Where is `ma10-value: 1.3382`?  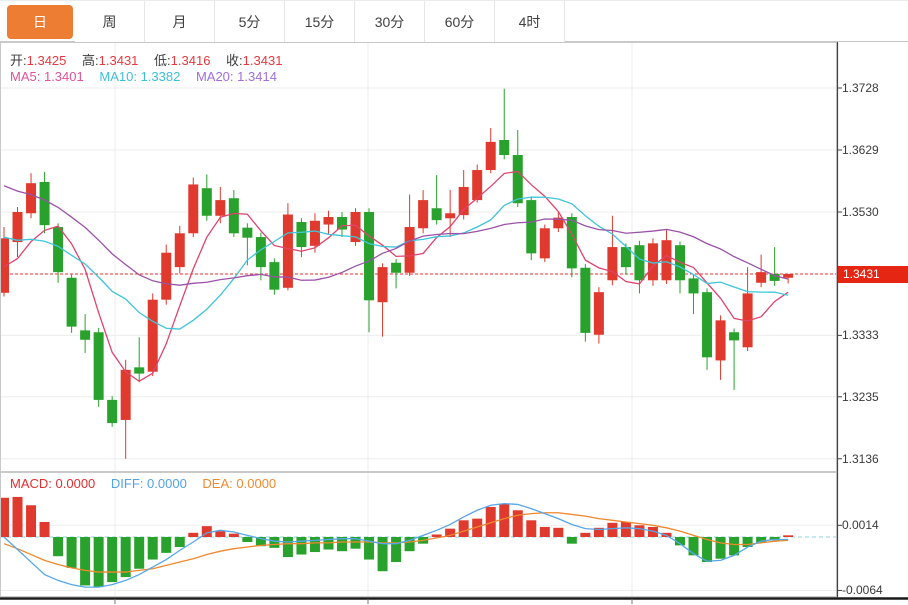
ma10-value: 1.3382 is located at coordinates (160, 76).